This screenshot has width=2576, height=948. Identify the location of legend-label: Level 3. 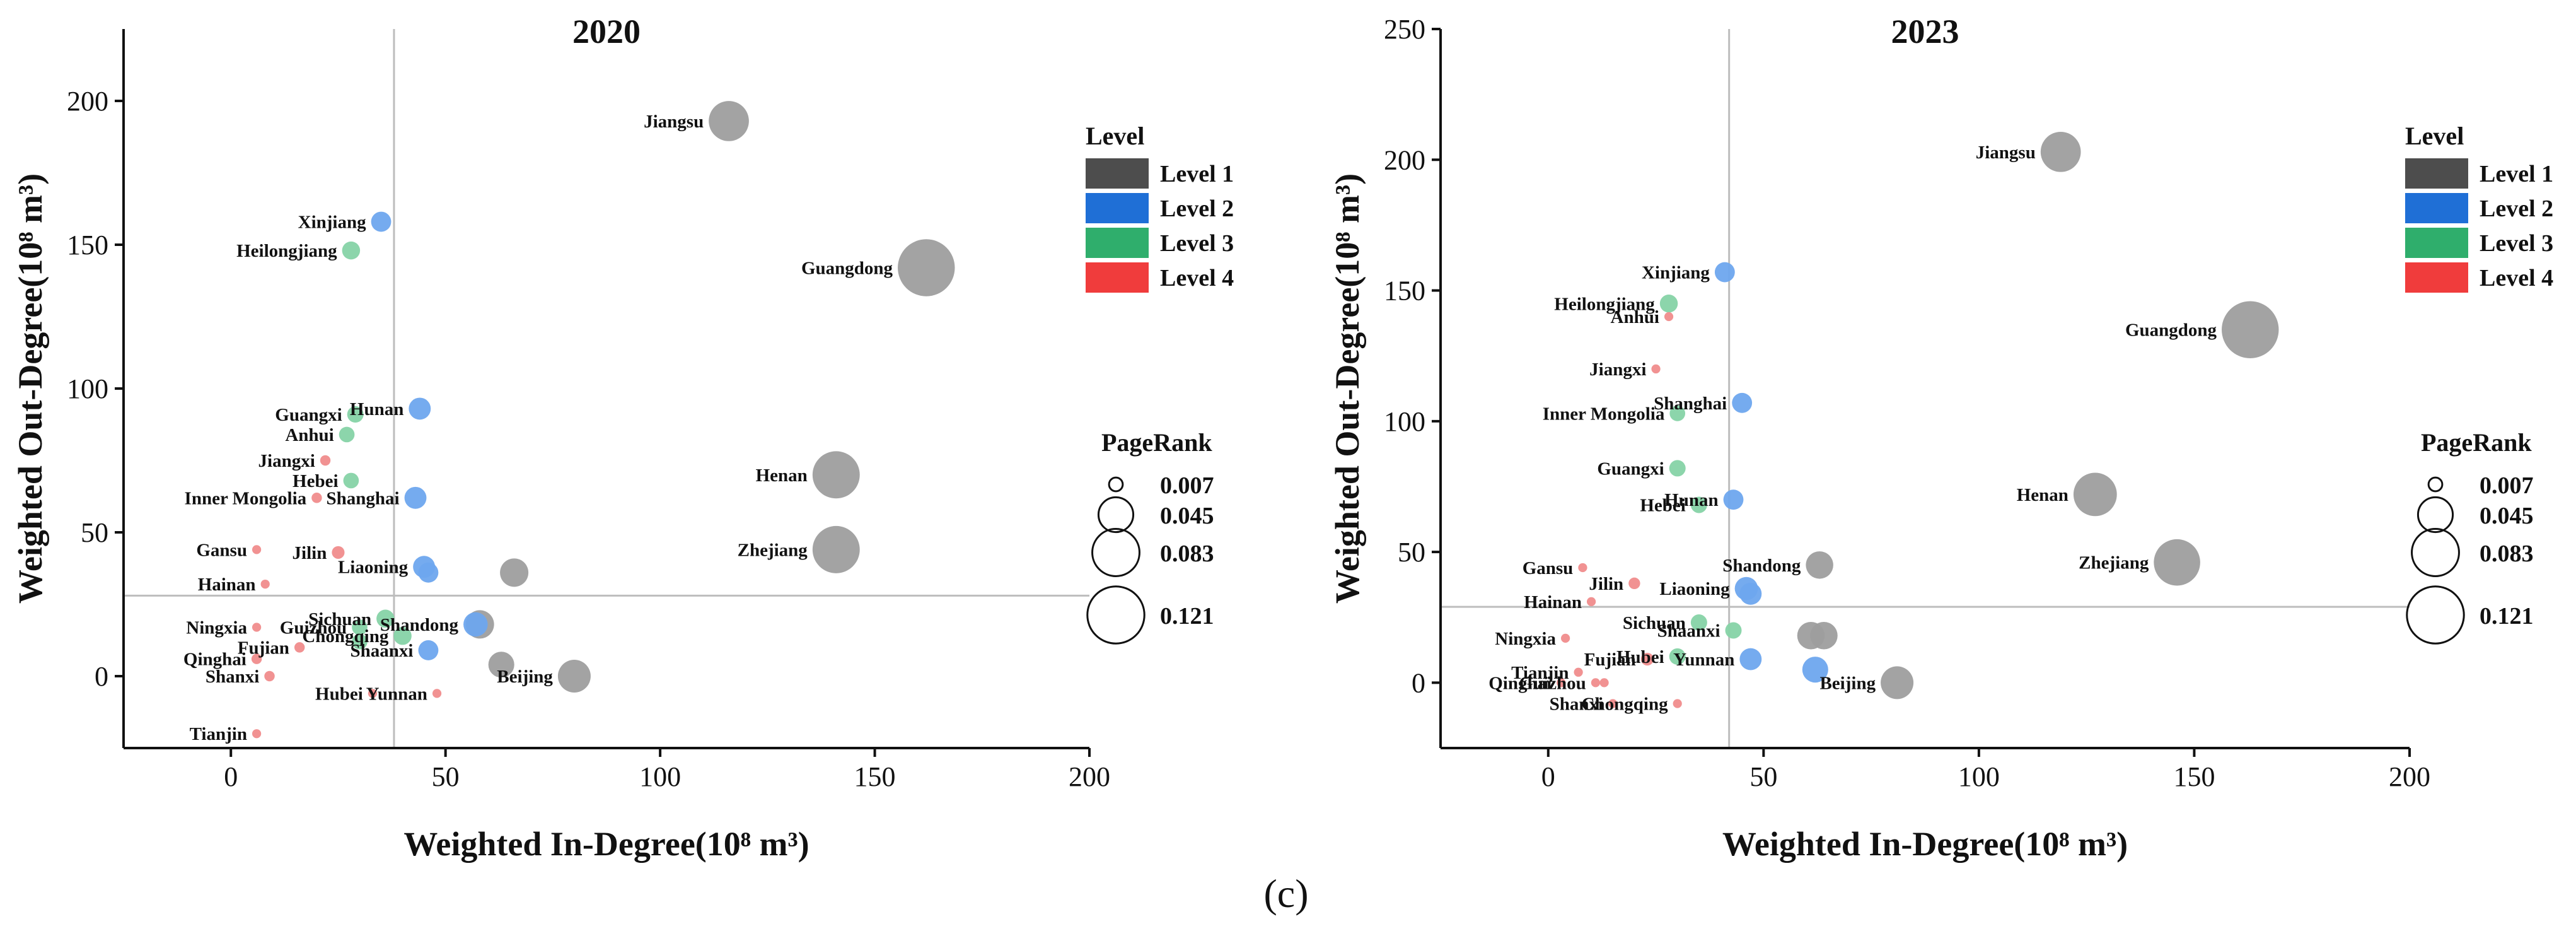
(2516, 243).